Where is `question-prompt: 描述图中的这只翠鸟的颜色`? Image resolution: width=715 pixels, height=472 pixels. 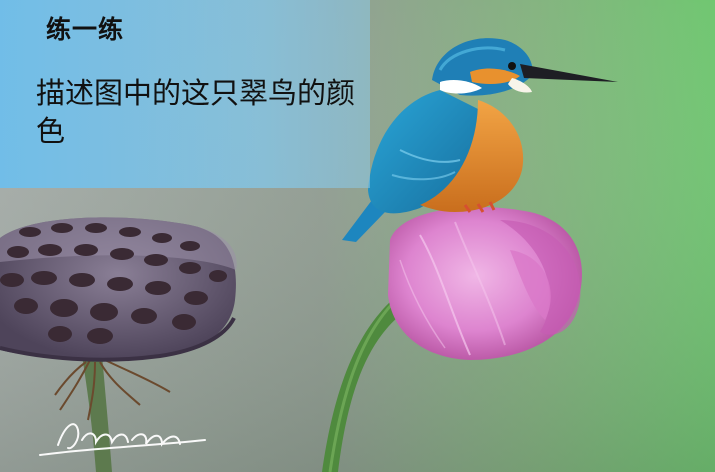 question-prompt: 描述图中的这只翠鸟的颜色 is located at coordinates (196, 112).